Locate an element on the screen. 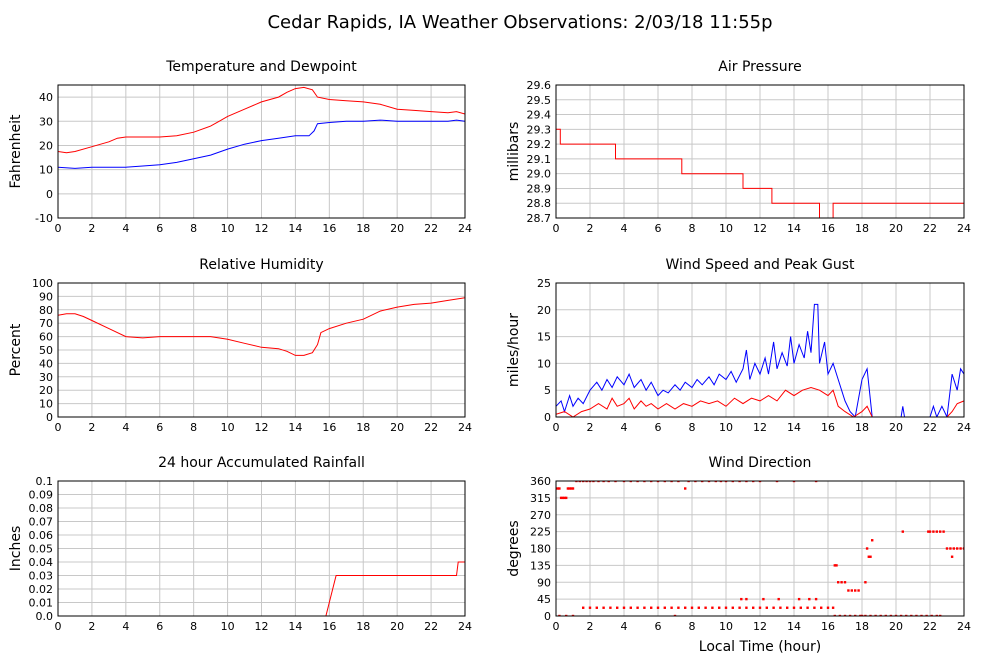  y-tick-label: 360 is located at coordinates (540, 481).